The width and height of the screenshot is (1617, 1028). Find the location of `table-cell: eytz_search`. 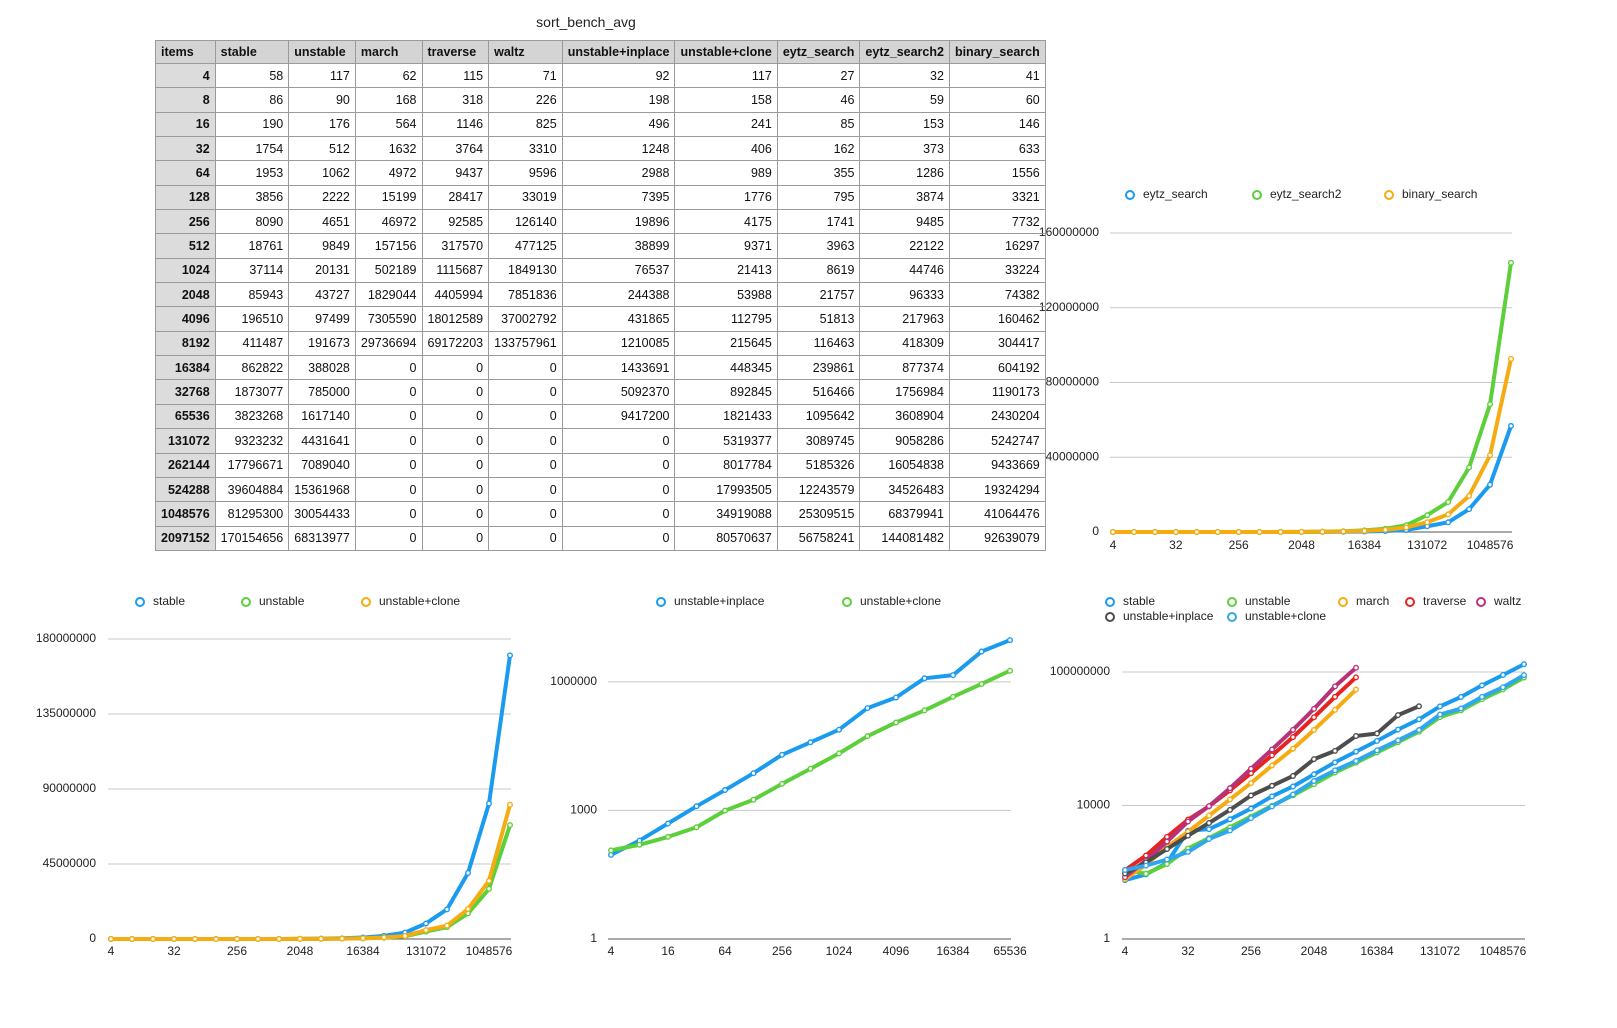

table-cell: eytz_search is located at coordinates (818, 52).